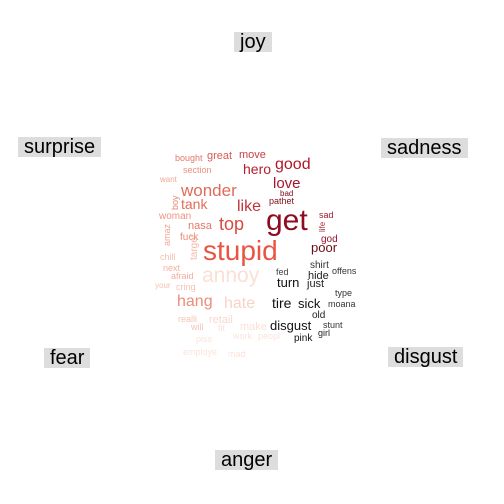 Image resolution: width=504 pixels, height=504 pixels. What do you see at coordinates (343, 293) in the screenshot?
I see `word-type: type` at bounding box center [343, 293].